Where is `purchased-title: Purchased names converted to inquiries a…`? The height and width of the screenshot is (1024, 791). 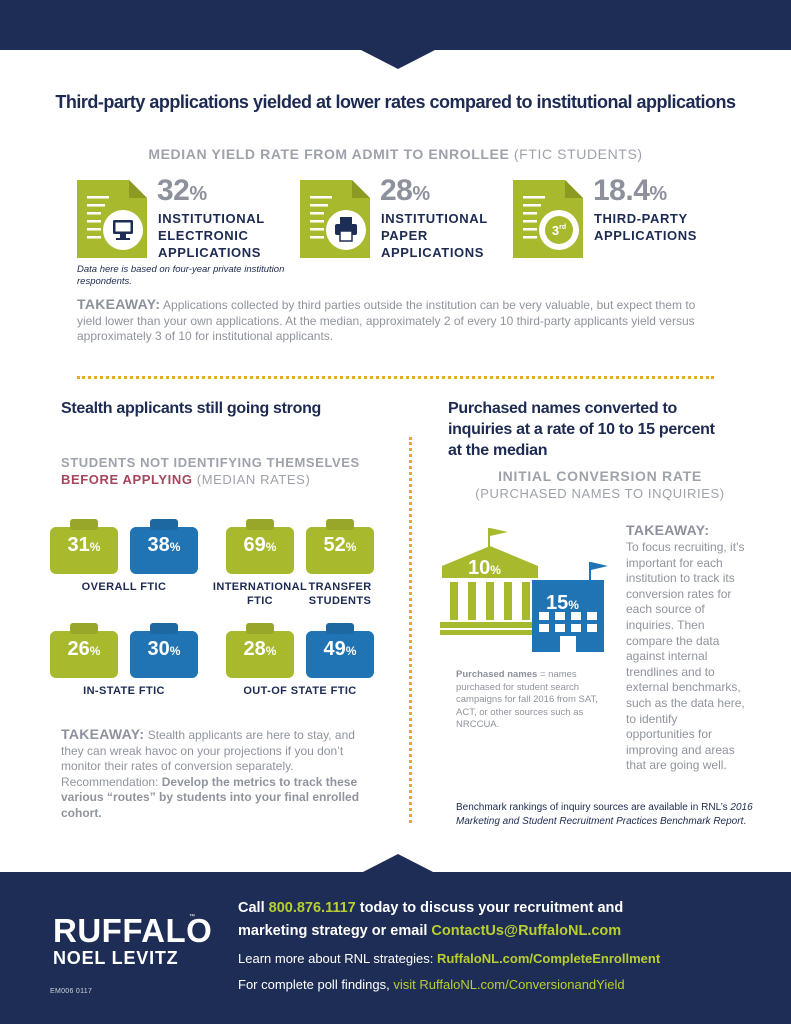 purchased-title: Purchased names converted to inquiries a… is located at coordinates (581, 429).